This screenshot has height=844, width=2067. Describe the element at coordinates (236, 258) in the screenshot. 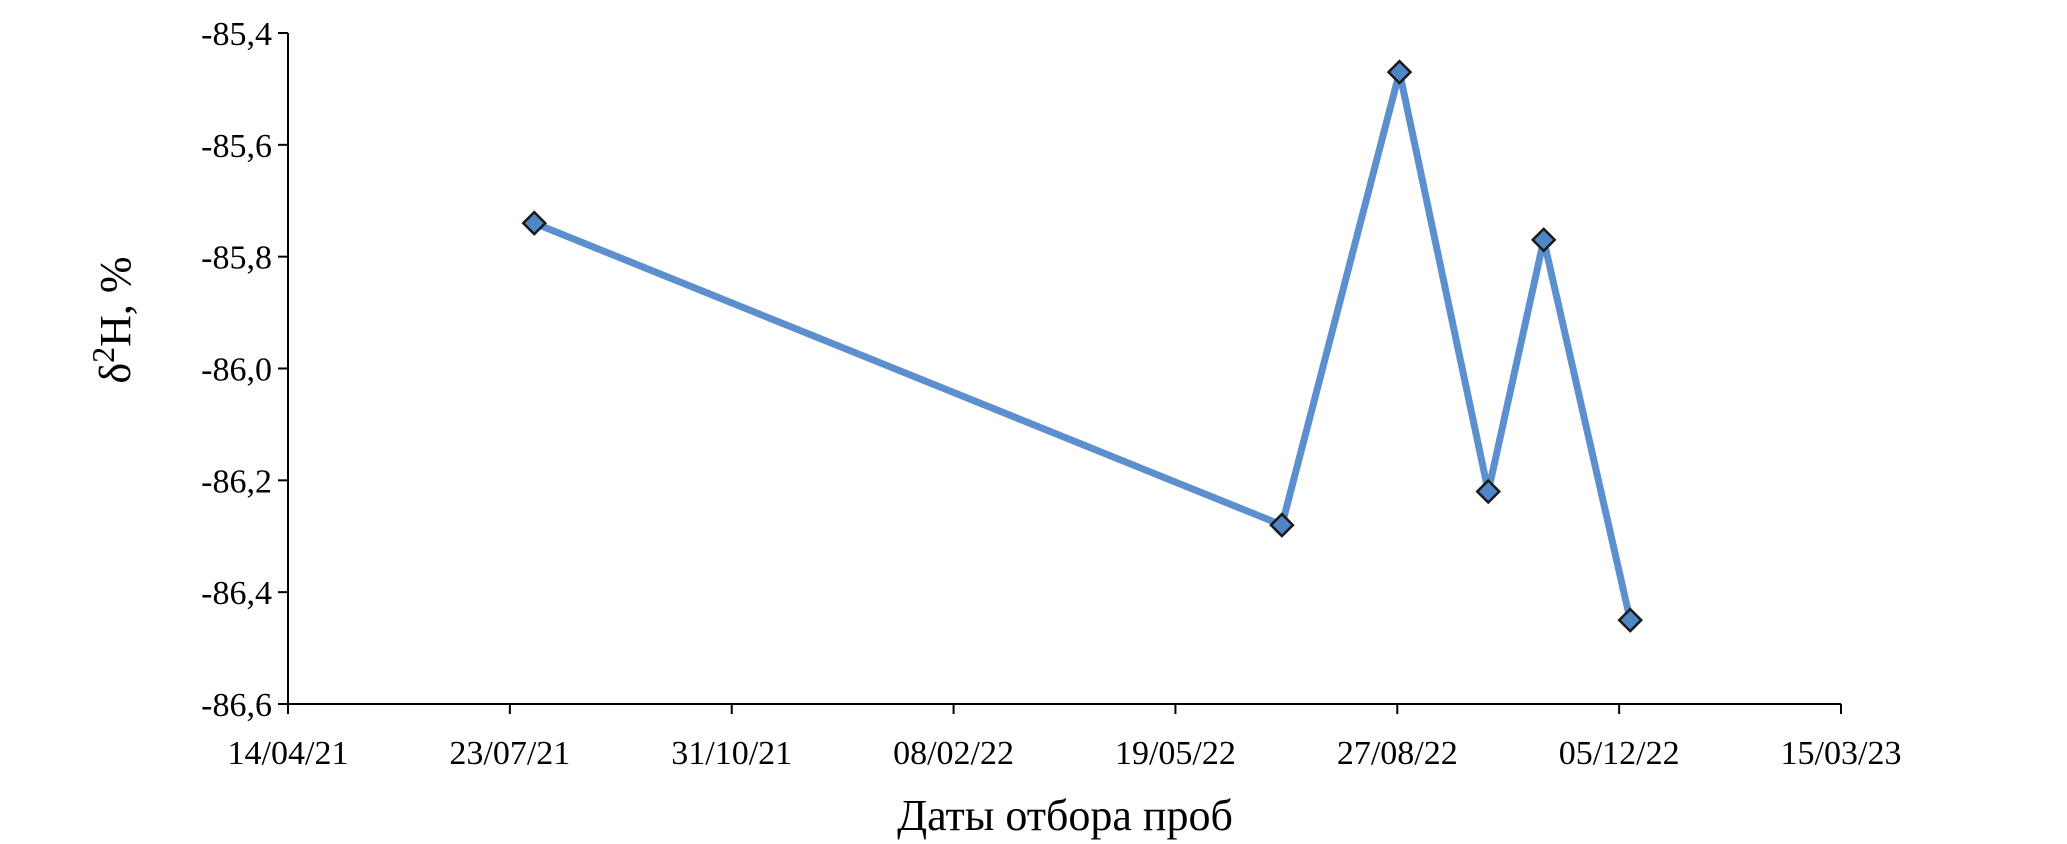

I see `y-tick-label: -85,8` at that location.